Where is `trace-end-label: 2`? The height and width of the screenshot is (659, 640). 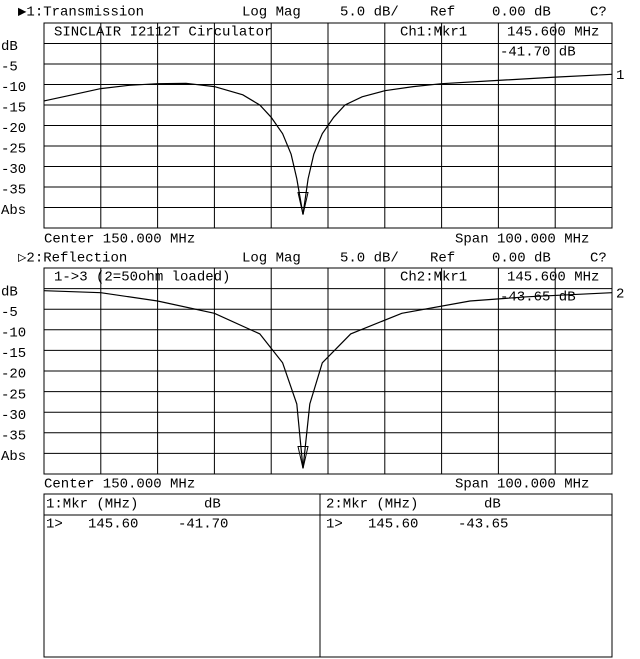
trace-end-label: 2 is located at coordinates (620, 294).